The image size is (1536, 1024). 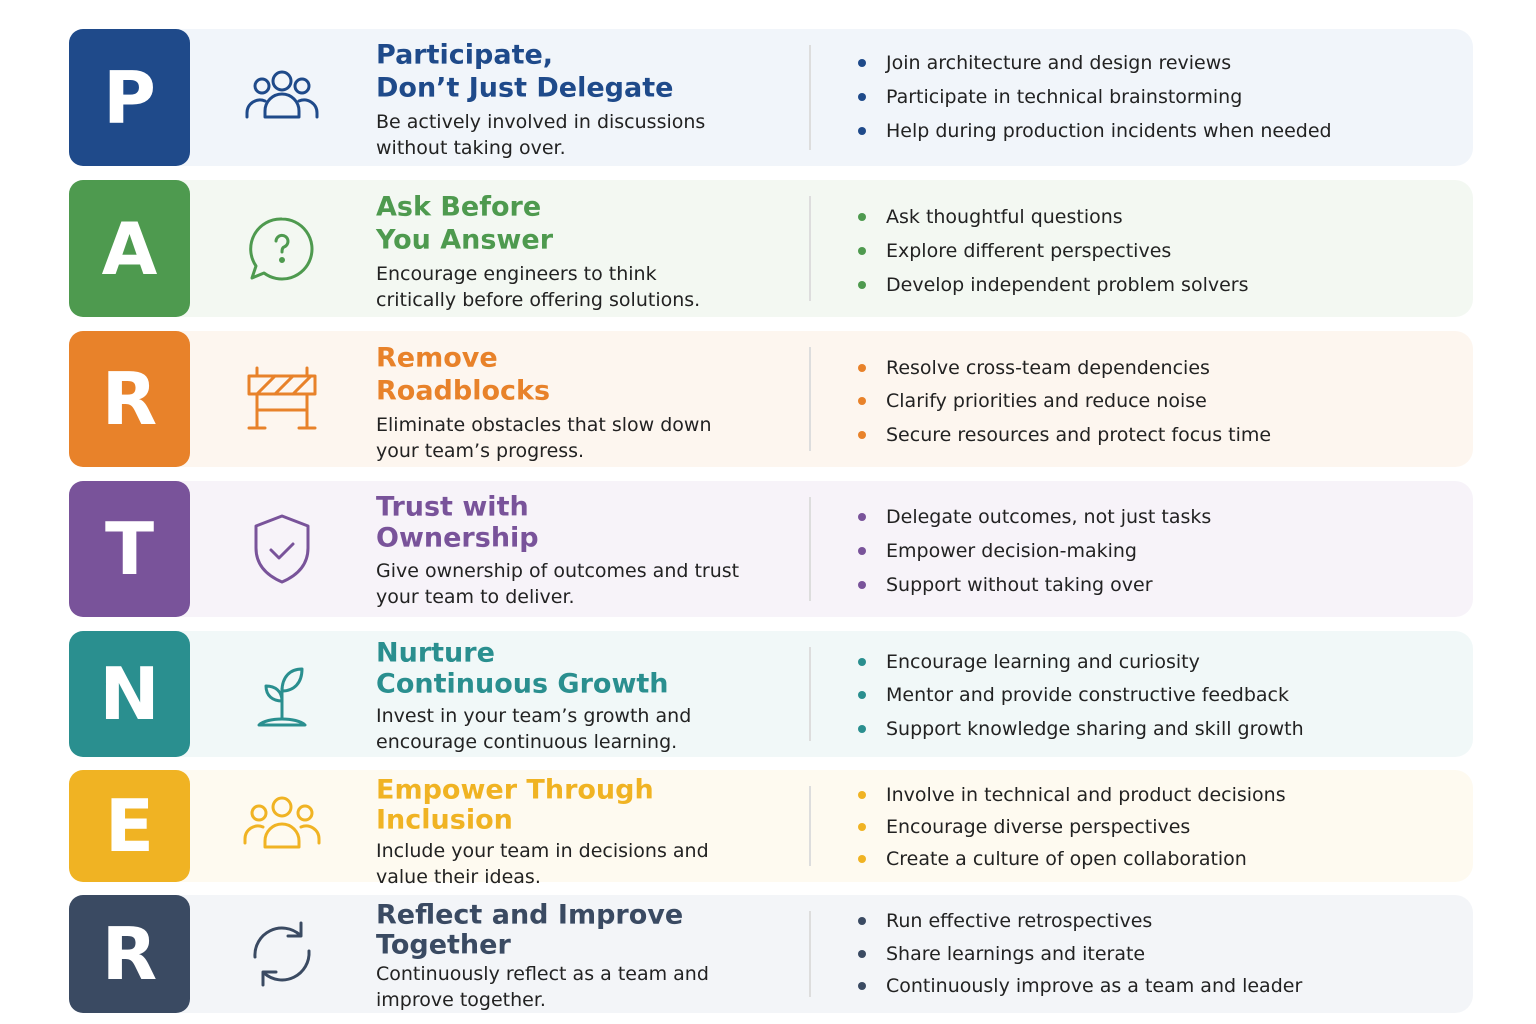 What do you see at coordinates (129, 97) in the screenshot?
I see `letter-badge: P` at bounding box center [129, 97].